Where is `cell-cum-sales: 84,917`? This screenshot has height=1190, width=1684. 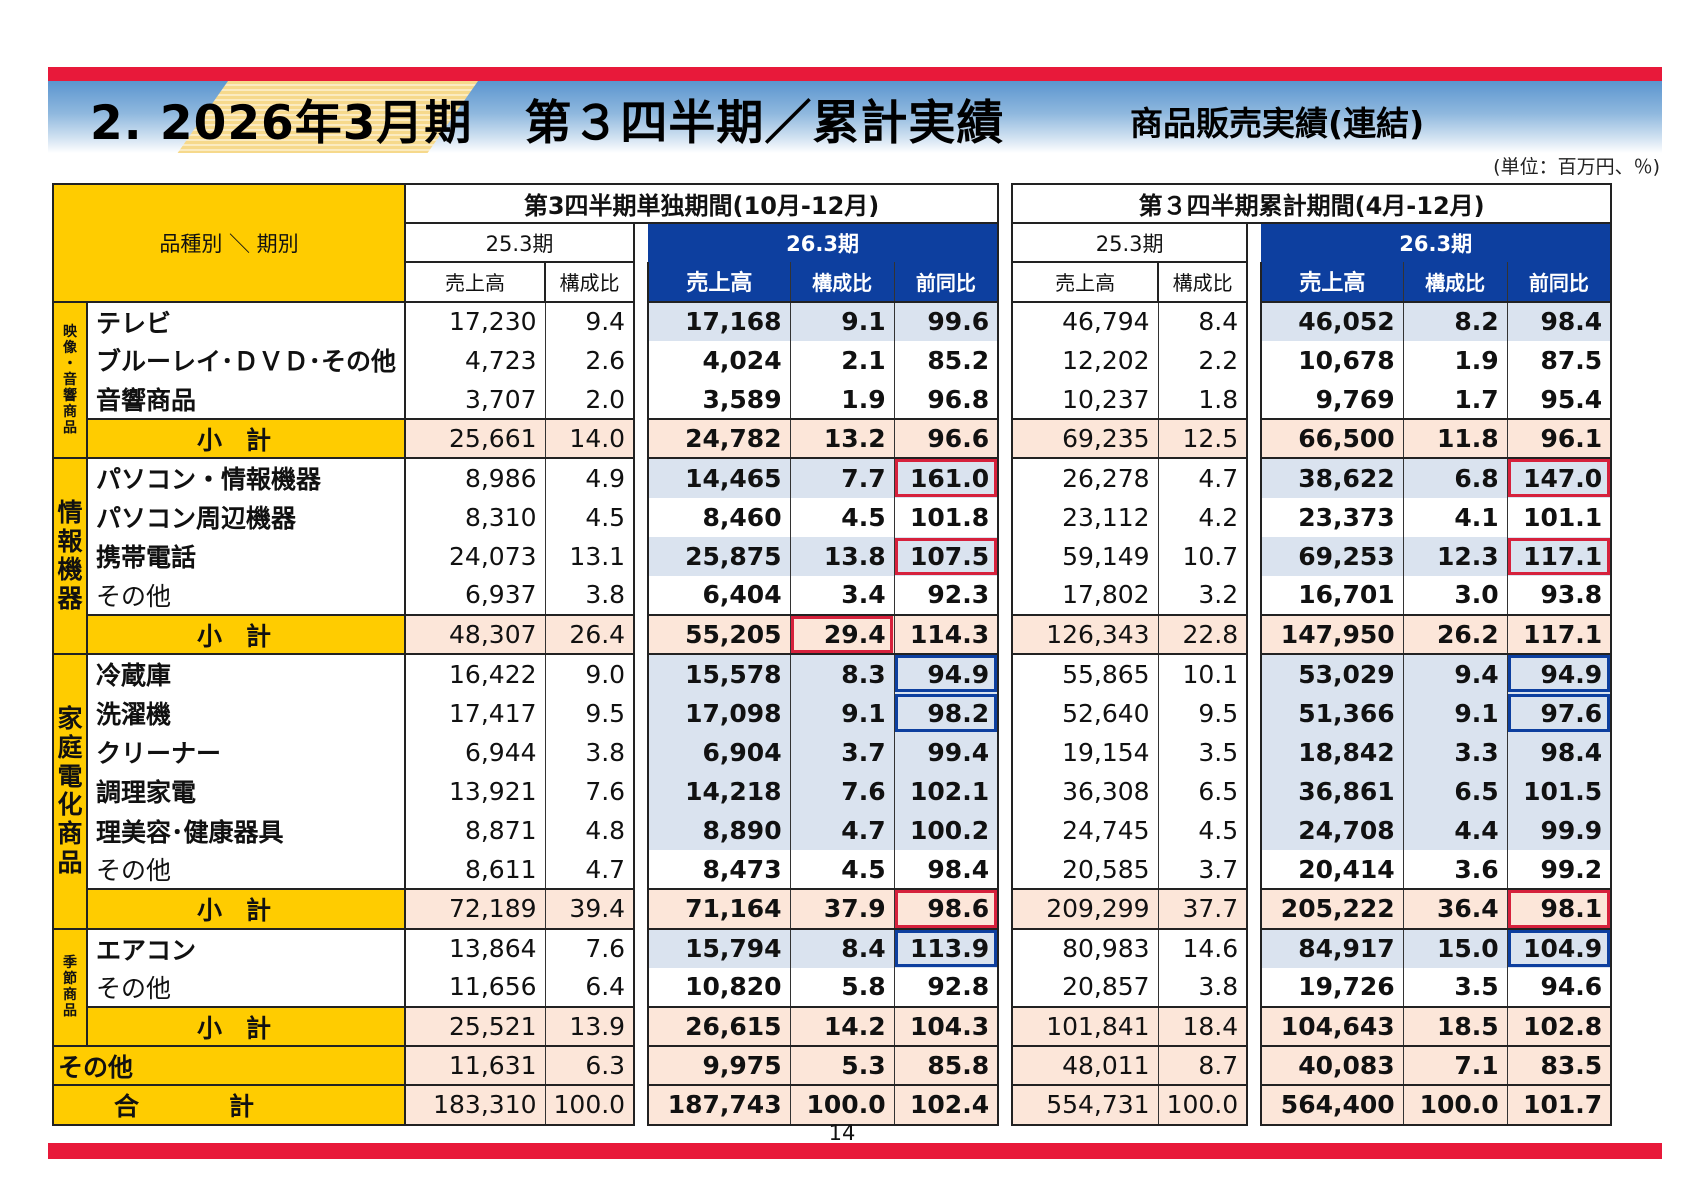
cell-cum-sales: 84,917 is located at coordinates (1332, 947).